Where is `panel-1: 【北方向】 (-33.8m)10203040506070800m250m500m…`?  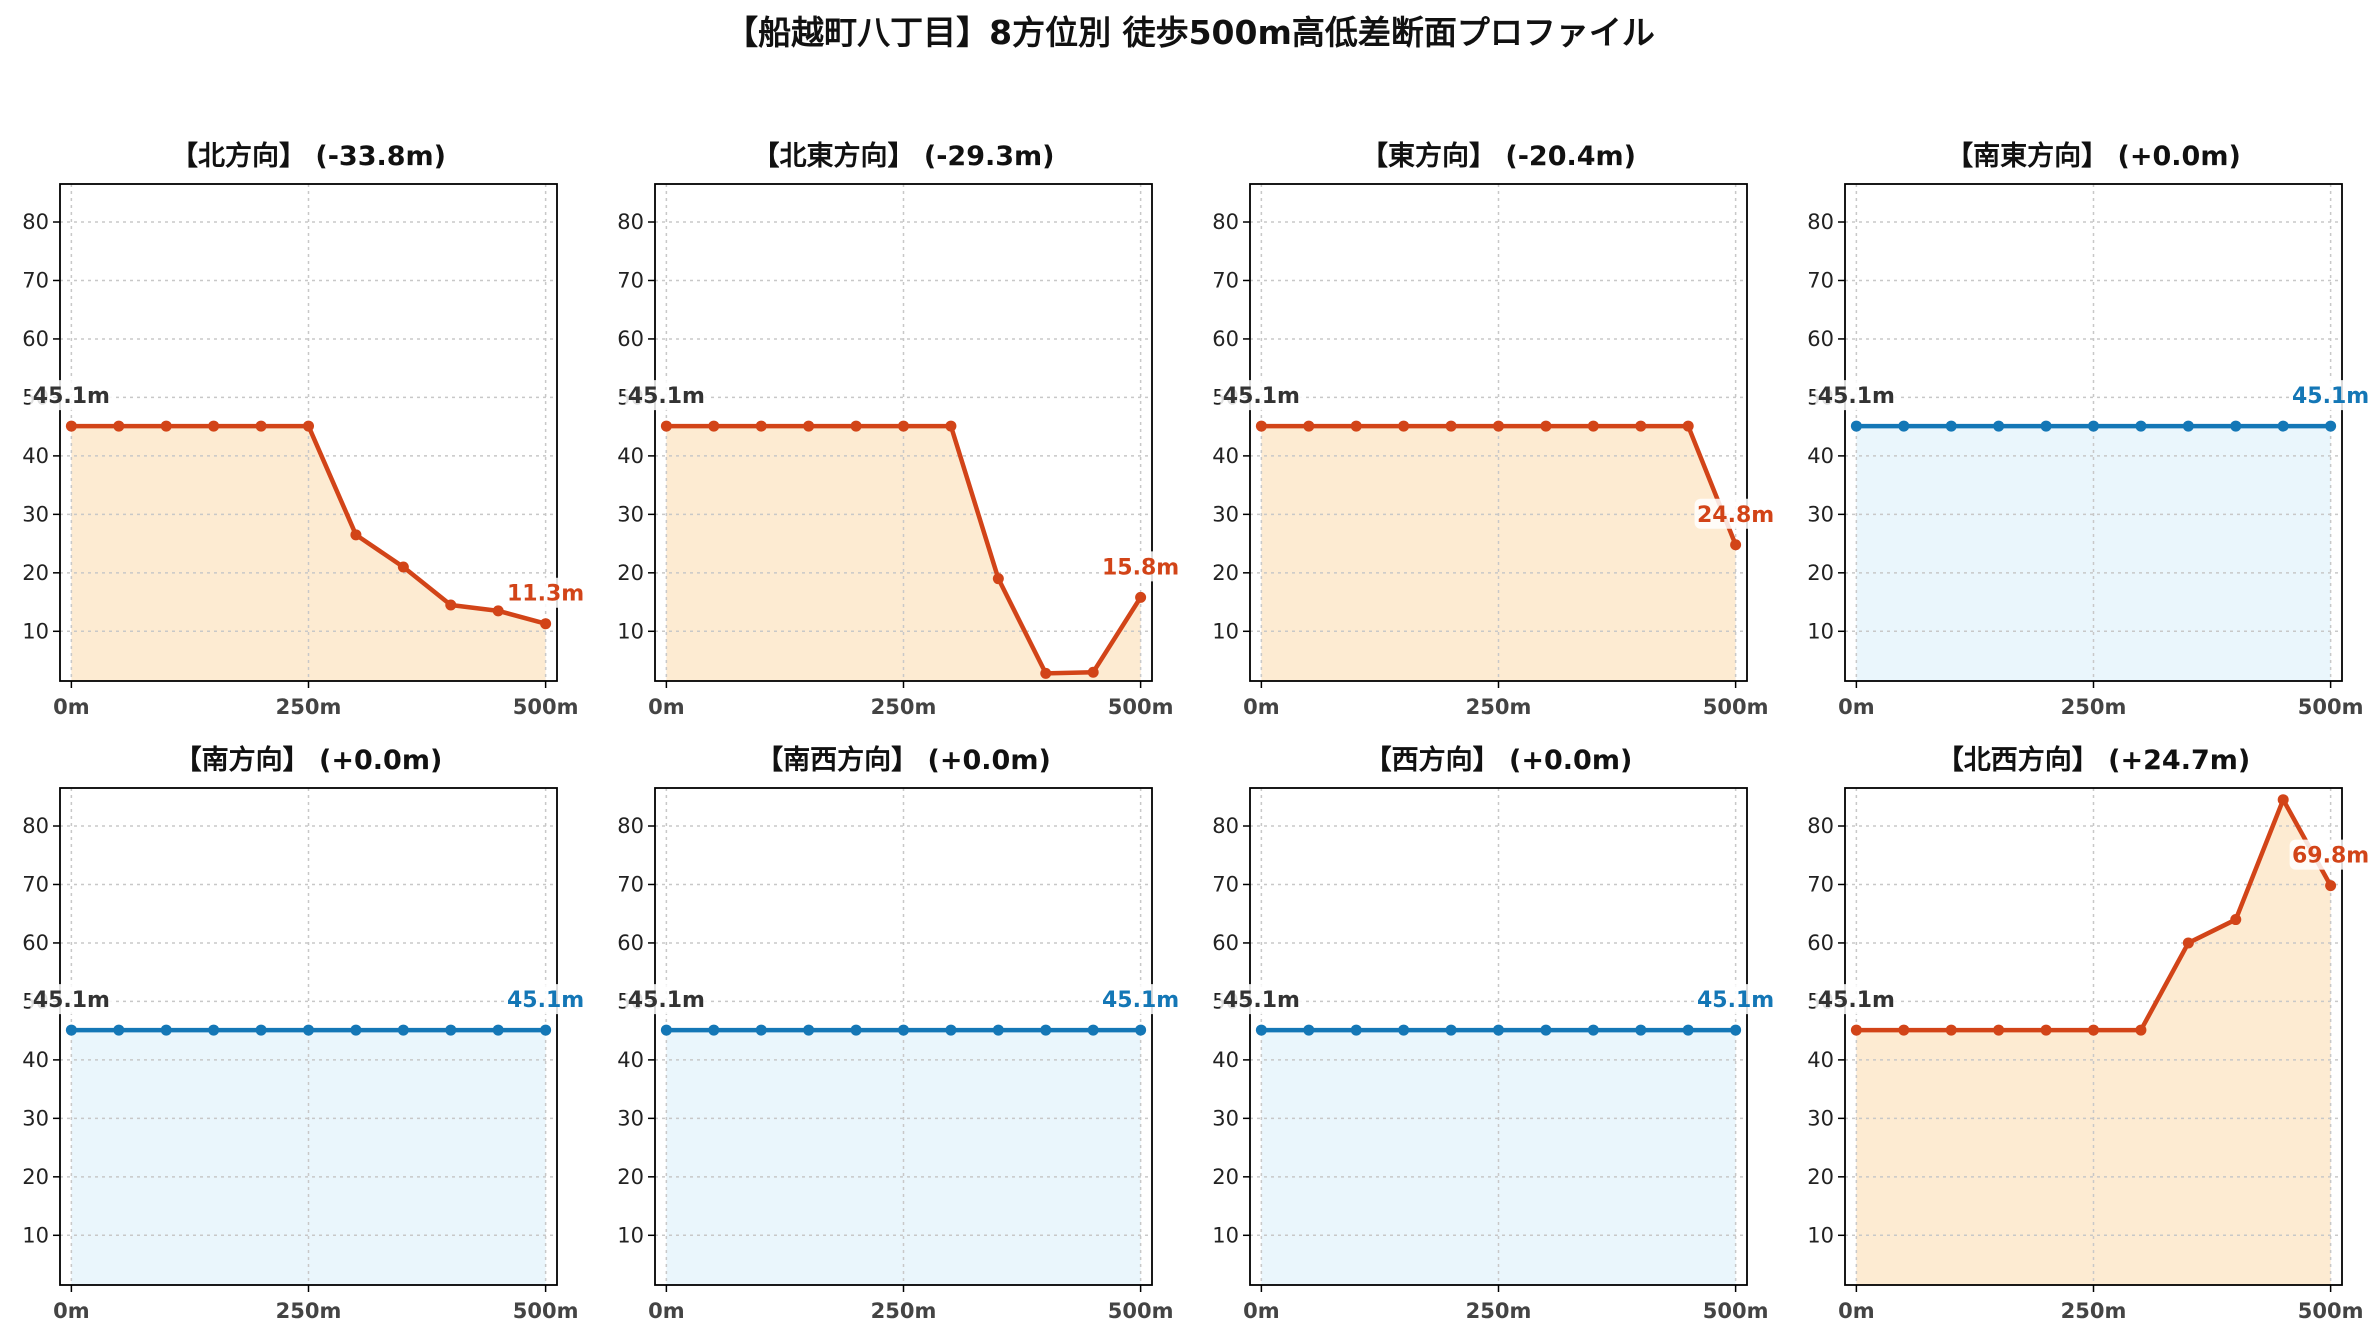 panel-1: 【北方向】 (-33.8m)10203040506070800m250m500m… is located at coordinates (304, 429).